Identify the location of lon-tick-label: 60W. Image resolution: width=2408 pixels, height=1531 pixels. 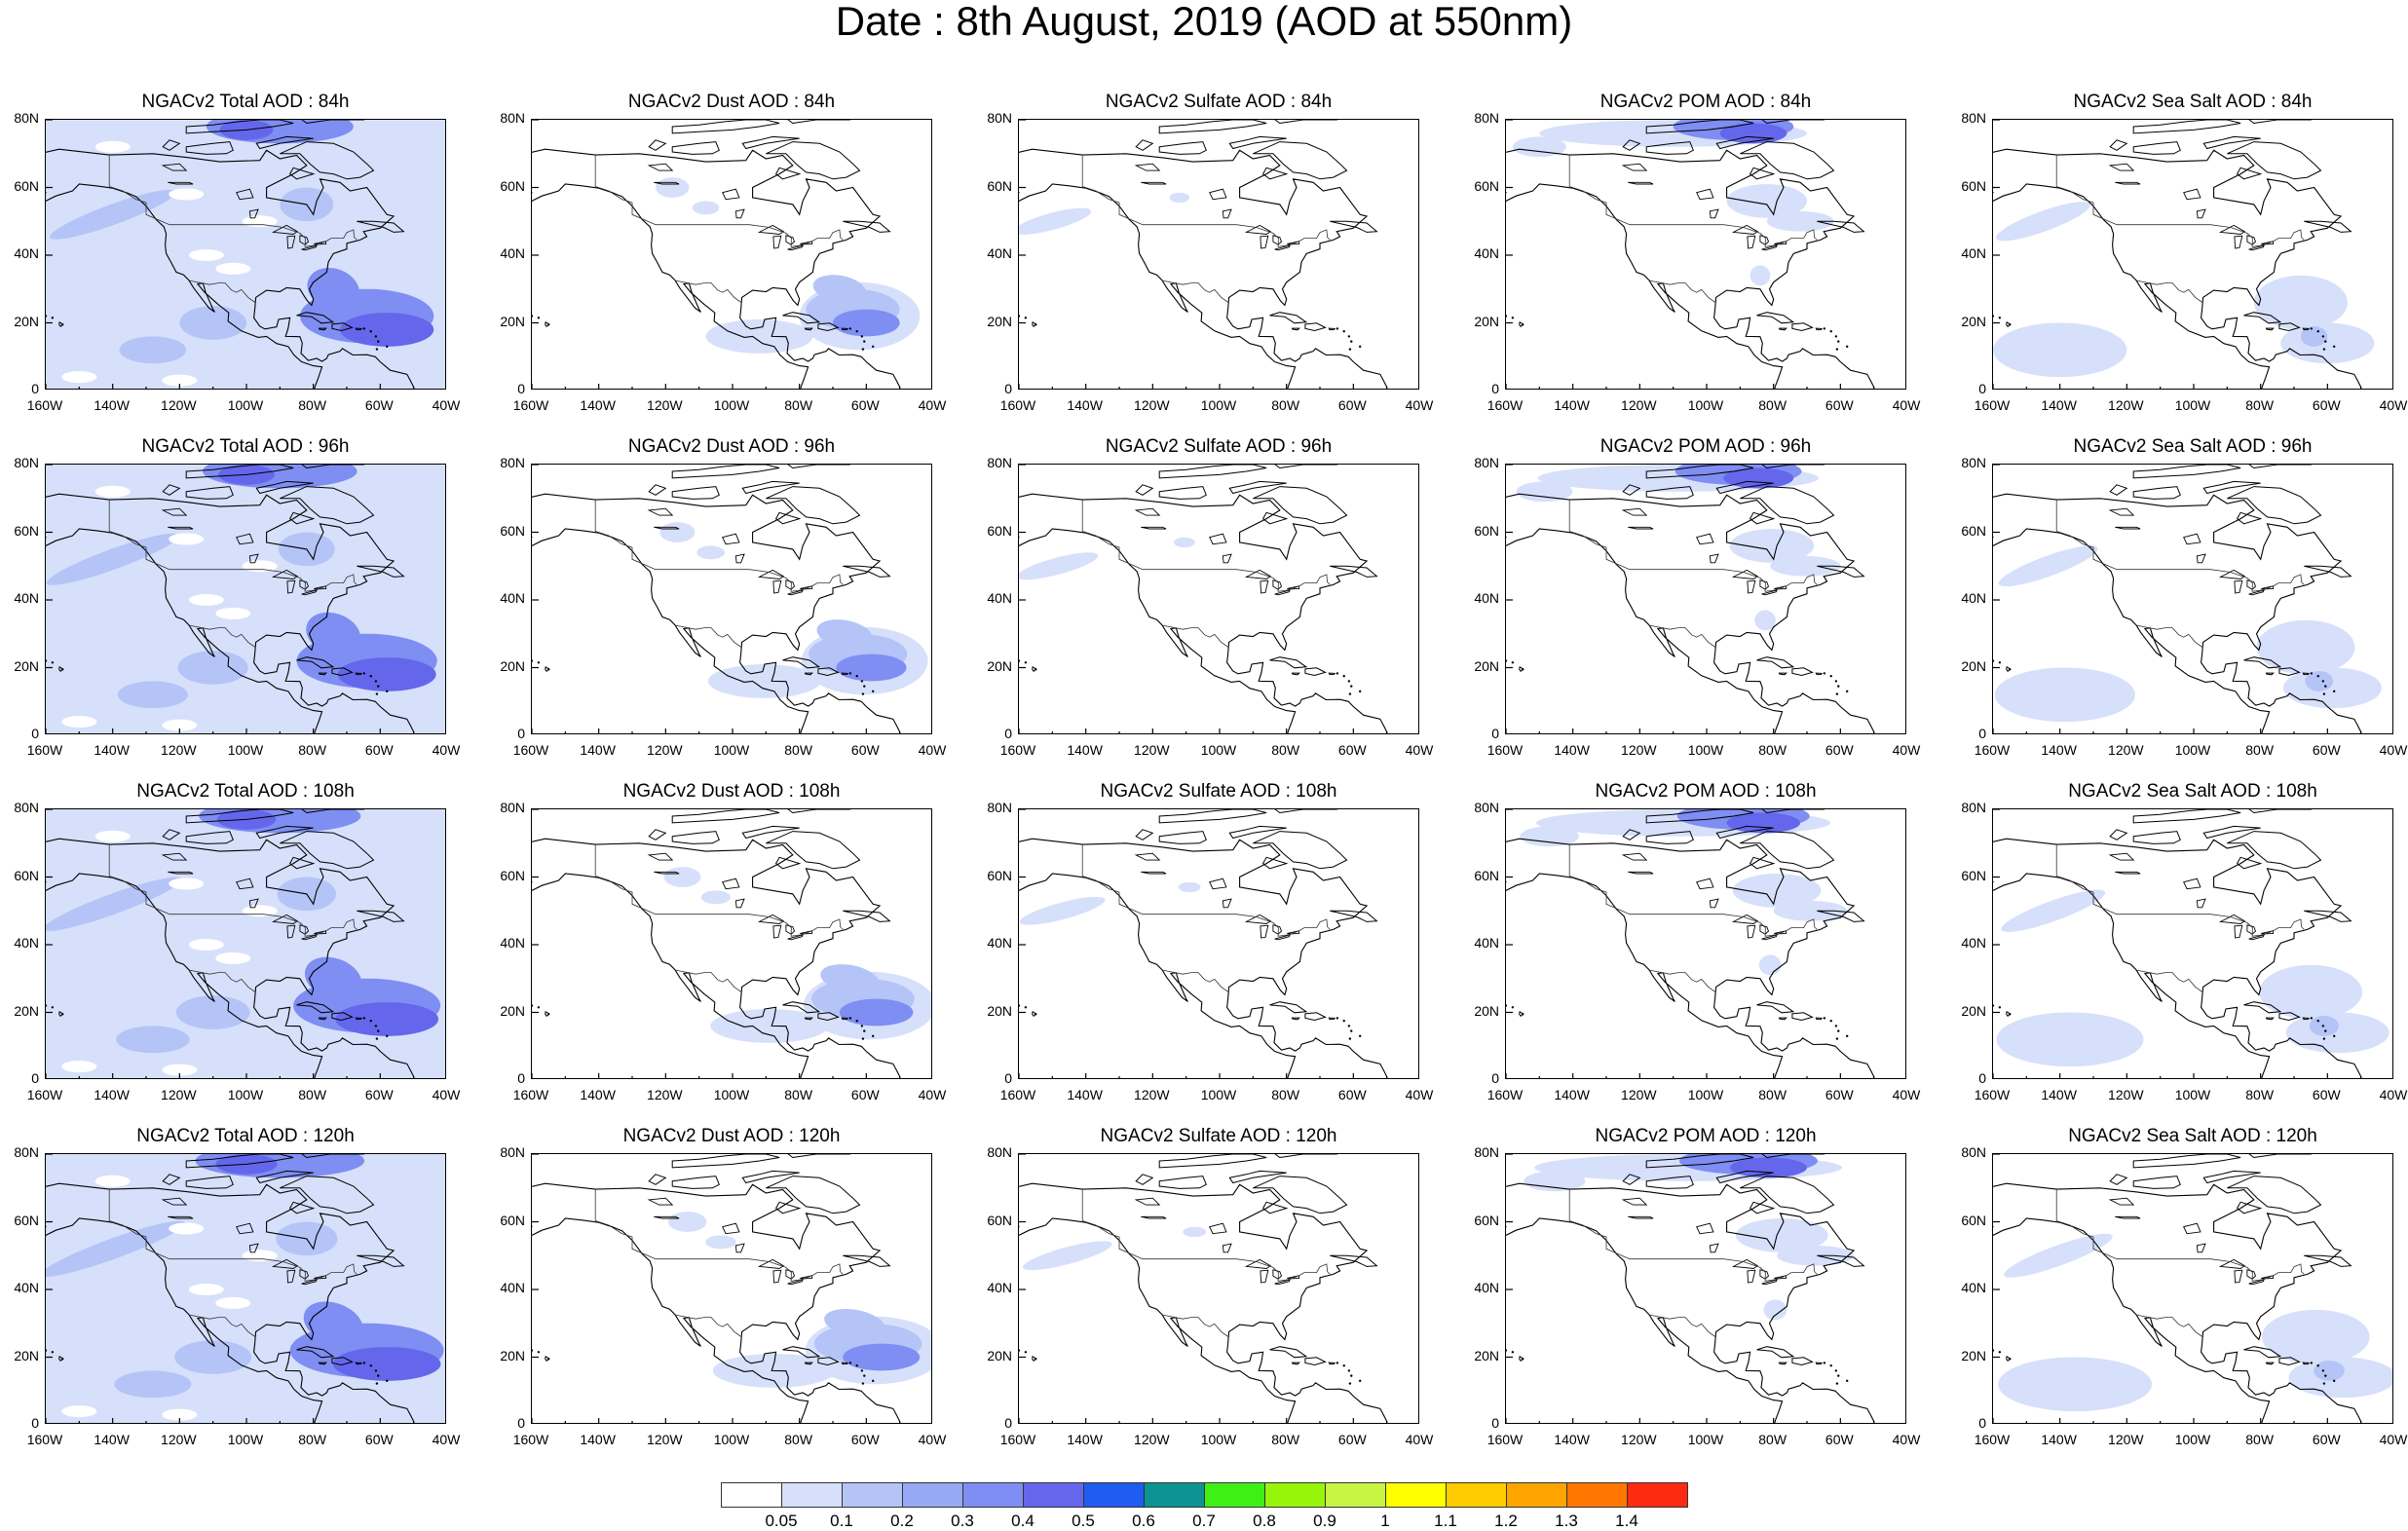
(865, 405).